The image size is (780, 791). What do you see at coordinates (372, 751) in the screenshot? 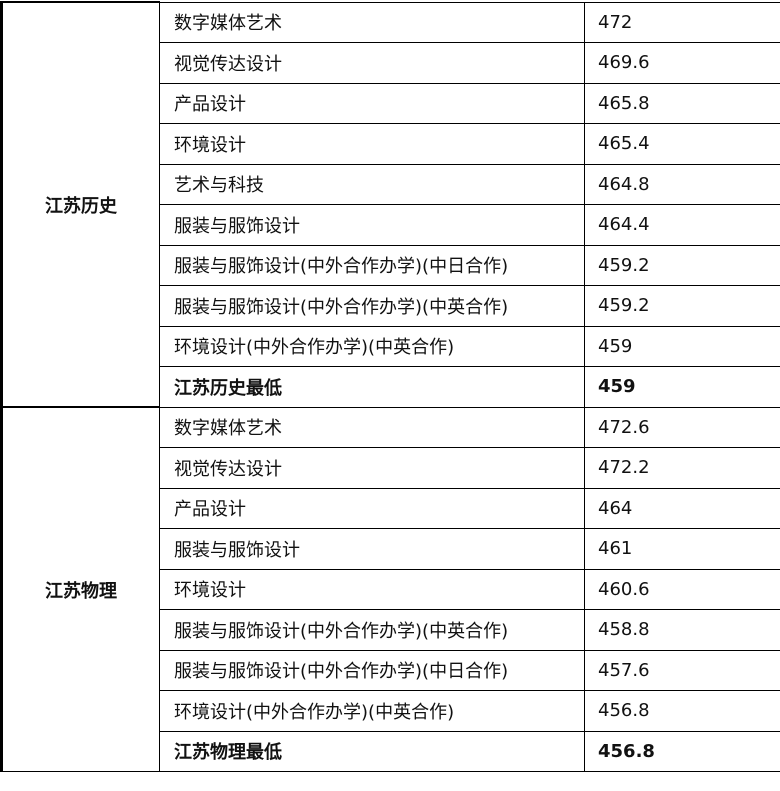
I see `minimum-label: 江苏物理最低` at bounding box center [372, 751].